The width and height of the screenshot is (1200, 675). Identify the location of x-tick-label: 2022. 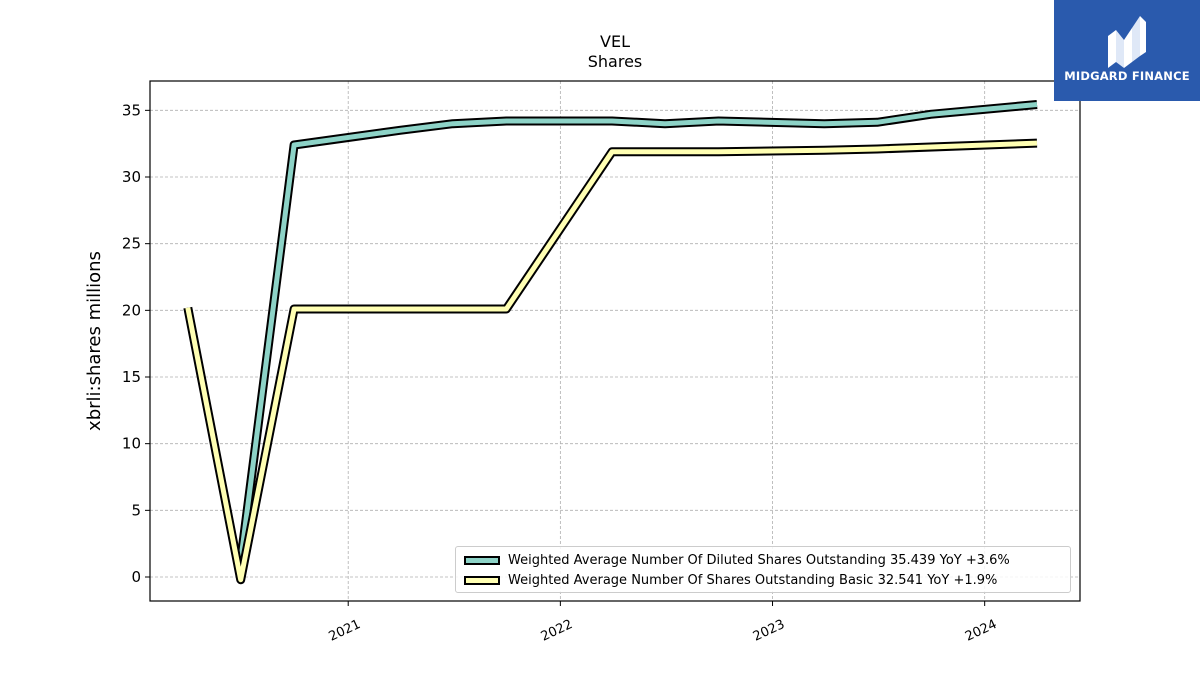
(557, 631).